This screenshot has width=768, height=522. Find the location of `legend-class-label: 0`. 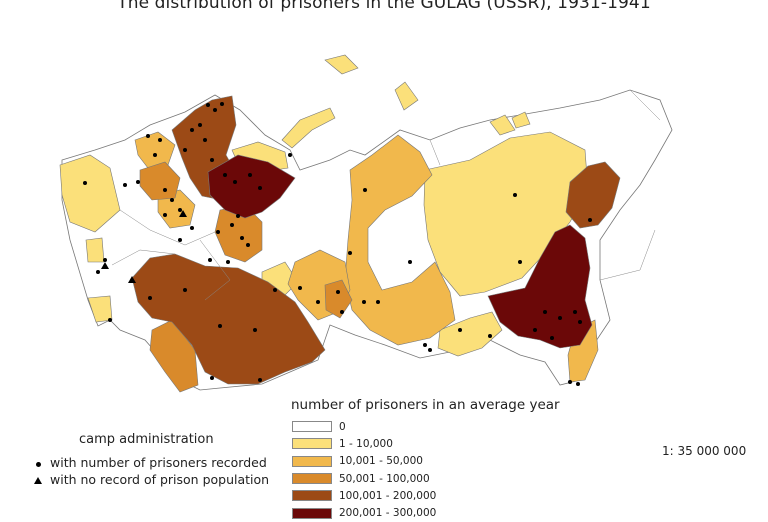

legend-class-label: 0 is located at coordinates (342, 426).